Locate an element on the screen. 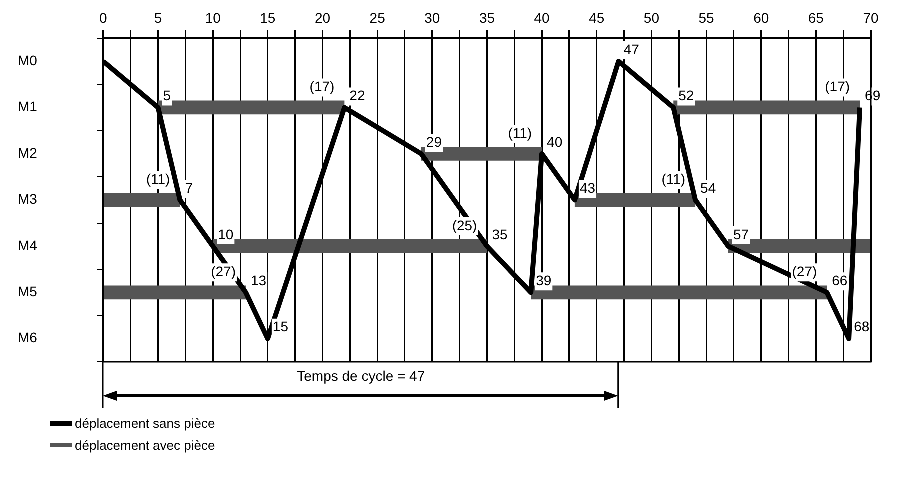  data-label: 5 is located at coordinates (167, 96).